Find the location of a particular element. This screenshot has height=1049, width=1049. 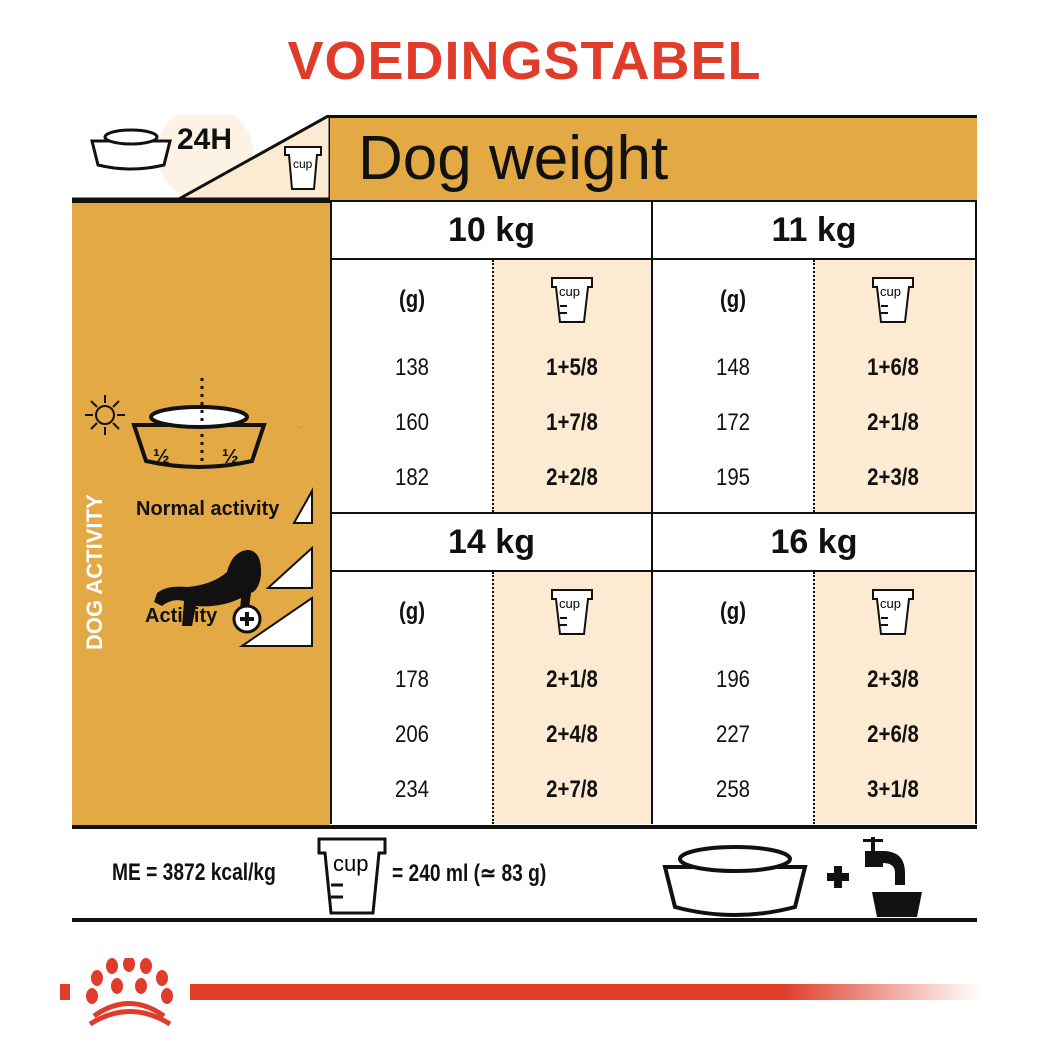

cup-value: 2+6/8 is located at coordinates (893, 734).